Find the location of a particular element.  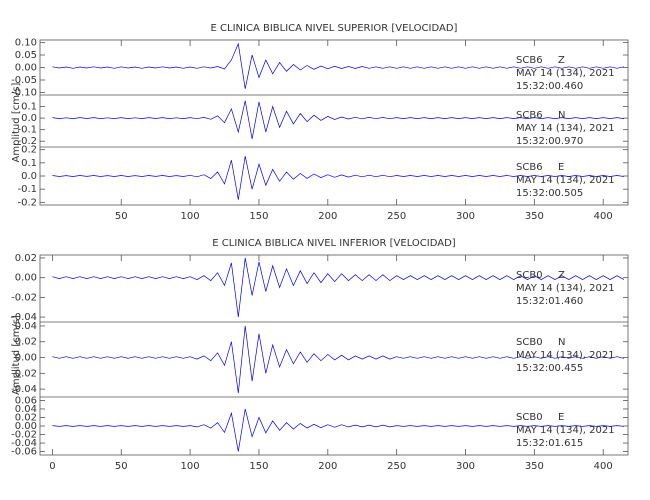

y-tick-label: 0.10 is located at coordinates (26, 43).